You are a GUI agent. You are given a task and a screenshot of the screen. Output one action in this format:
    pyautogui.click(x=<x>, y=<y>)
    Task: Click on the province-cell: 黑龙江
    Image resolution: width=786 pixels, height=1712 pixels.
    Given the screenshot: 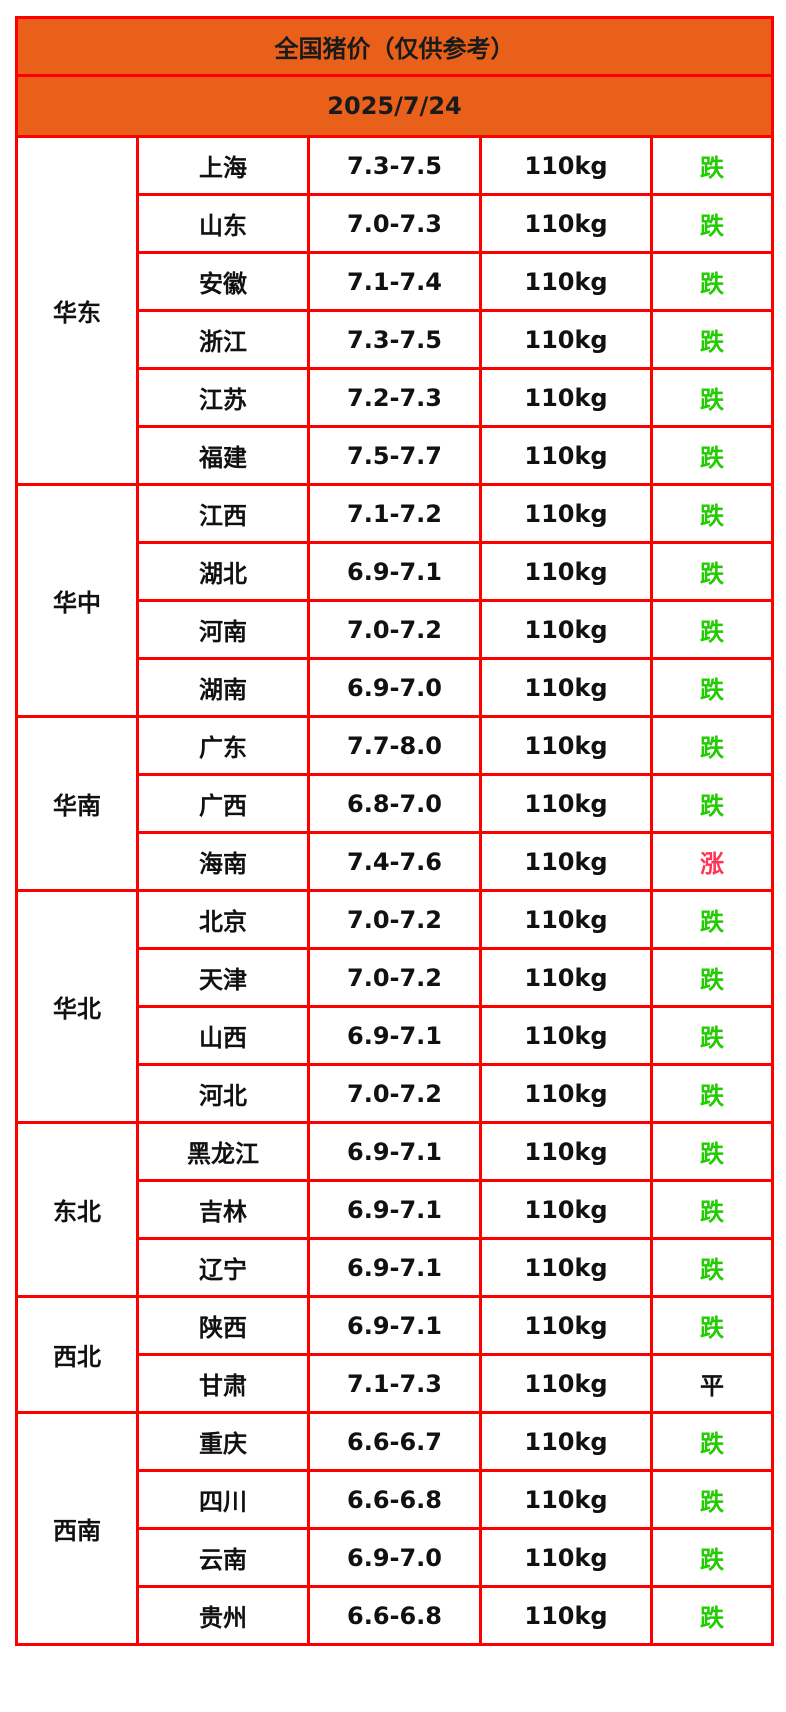 What is the action you would take?
    pyautogui.click(x=223, y=1151)
    